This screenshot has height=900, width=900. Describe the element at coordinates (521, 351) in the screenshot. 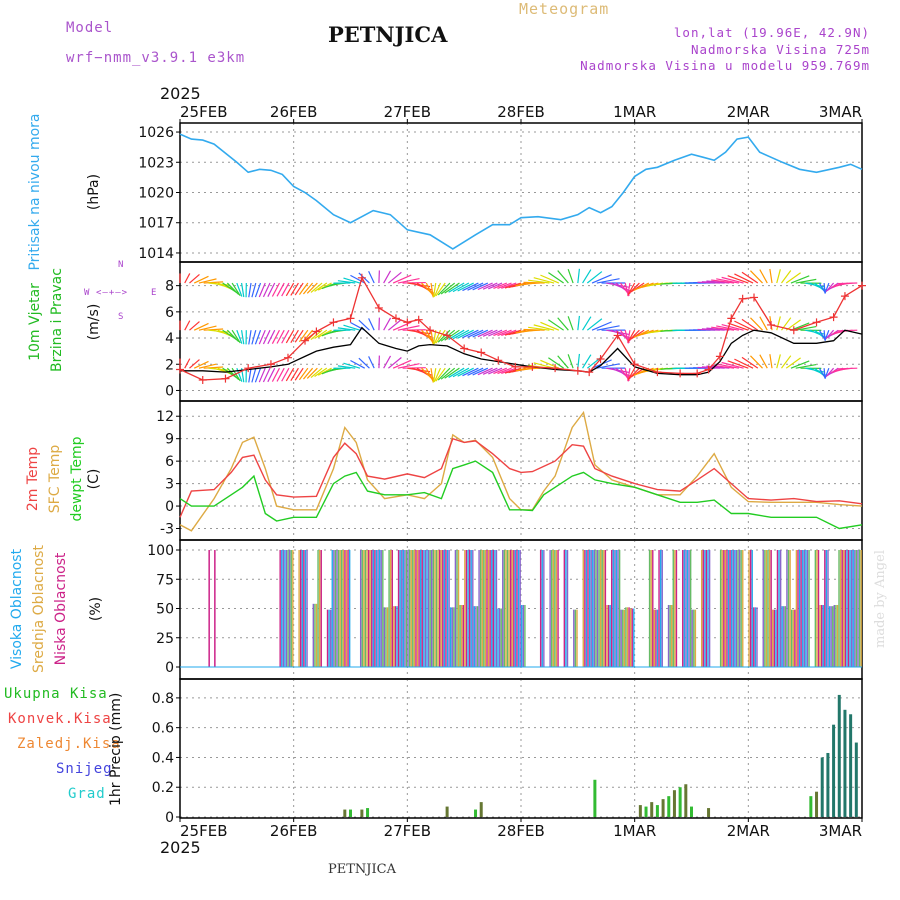

I see `wind-speed-line` at that location.